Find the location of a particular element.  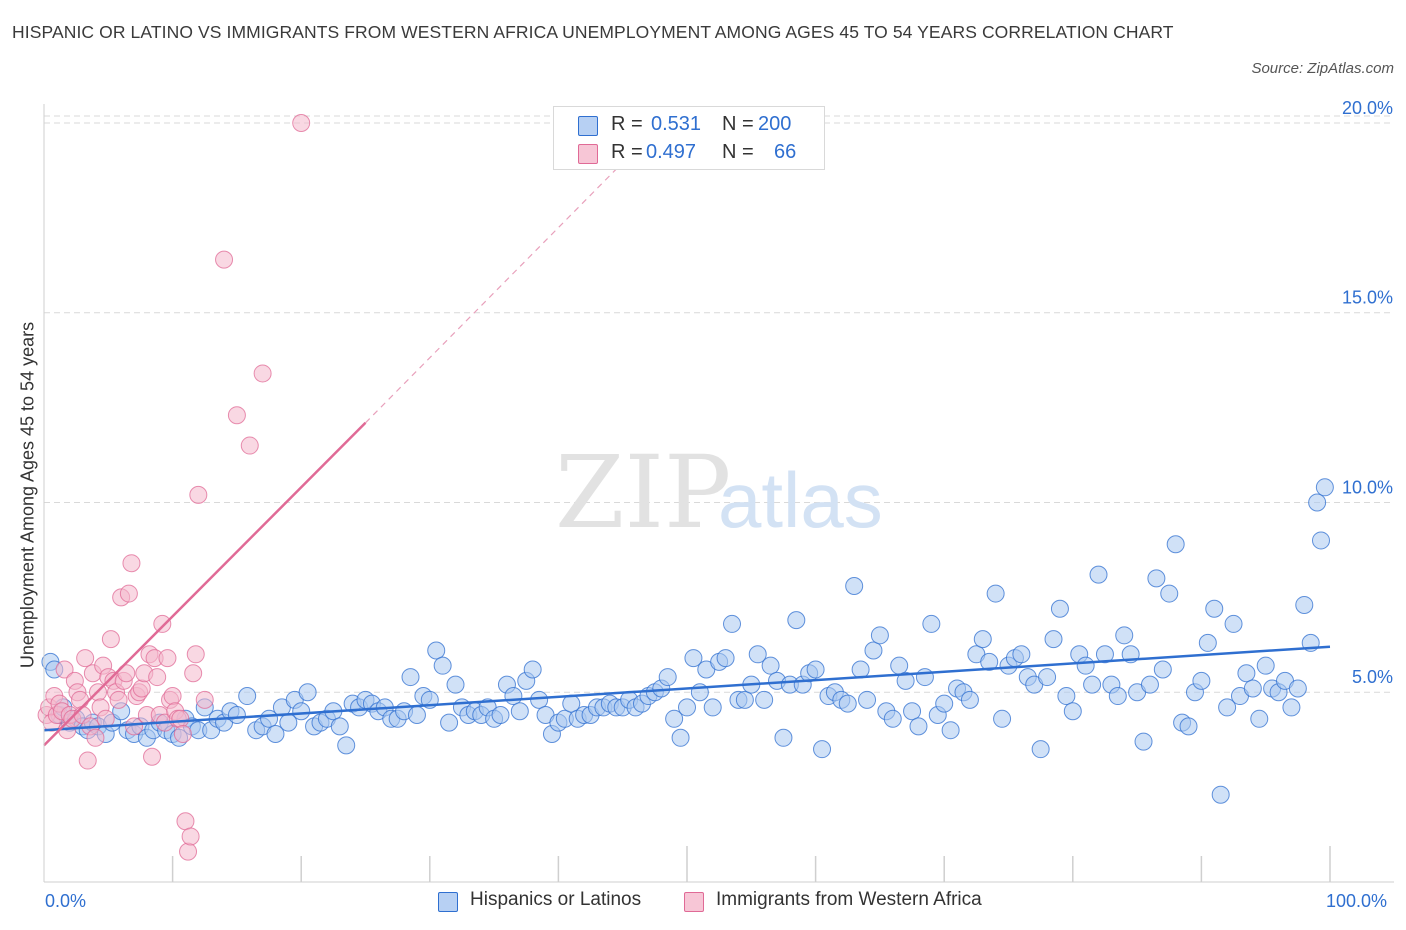

y-tick-label: 20.0% is located at coordinates (1367, 108).